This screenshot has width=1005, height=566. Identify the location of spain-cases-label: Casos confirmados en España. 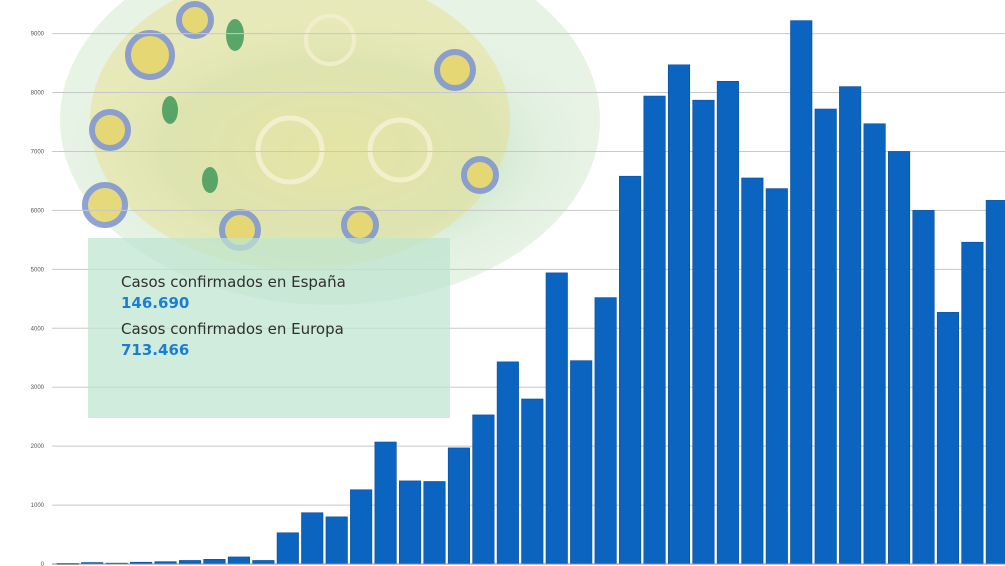
(233, 282).